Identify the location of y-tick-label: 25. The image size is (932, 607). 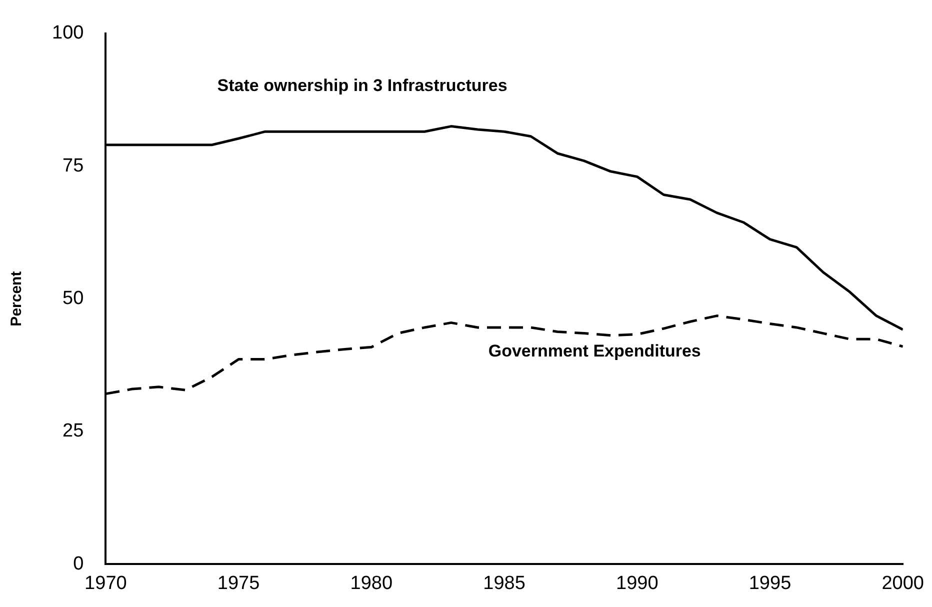
(73, 431).